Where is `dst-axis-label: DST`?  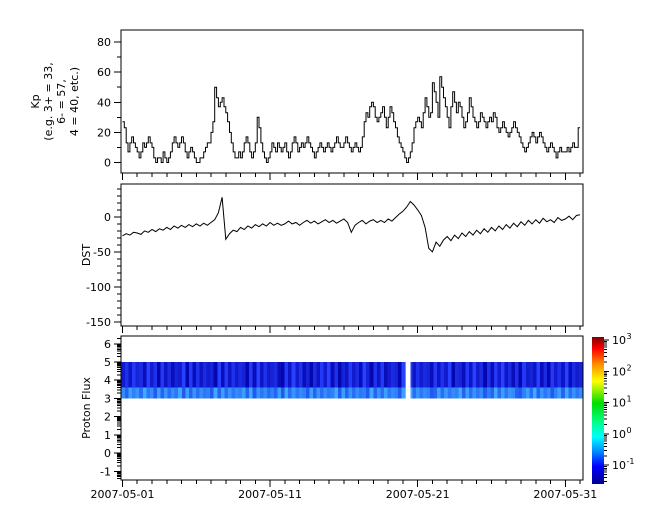 dst-axis-label: DST is located at coordinates (86, 255).